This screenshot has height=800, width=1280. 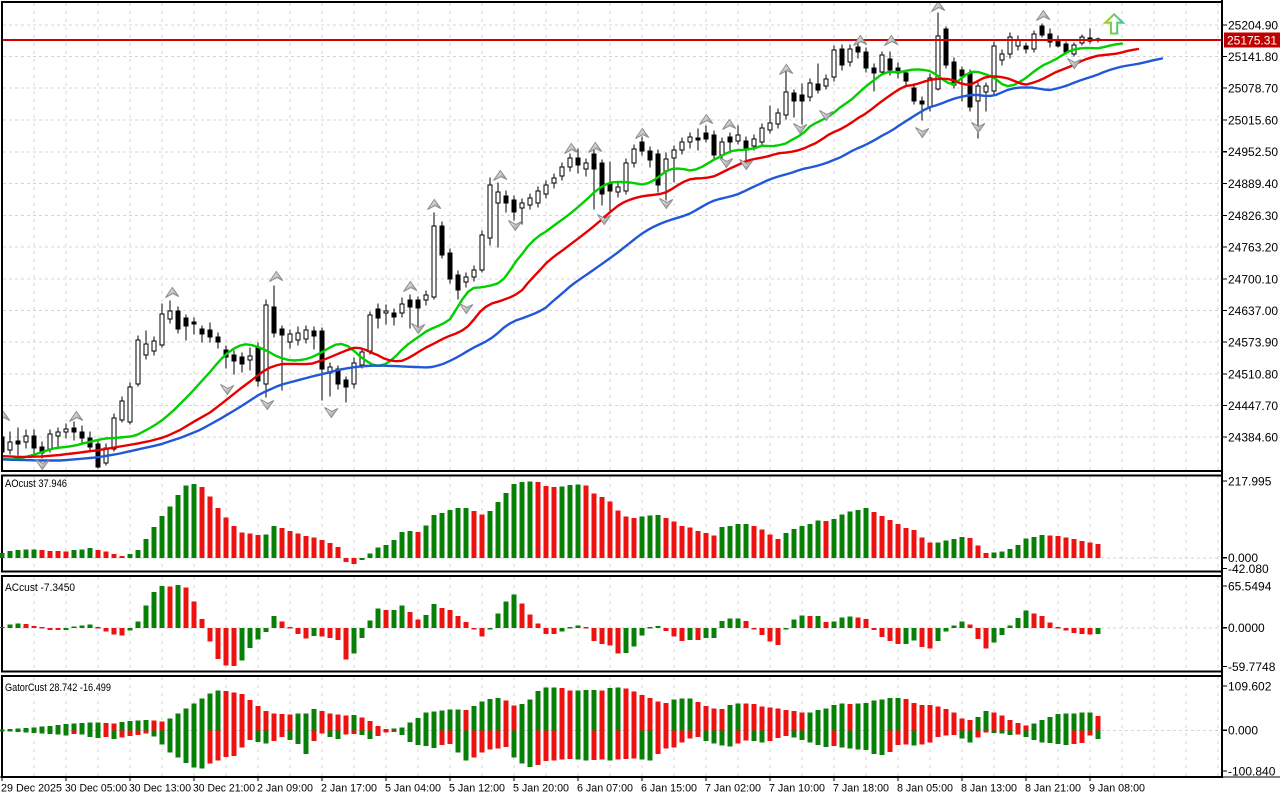 What do you see at coordinates (160, 789) in the screenshot?
I see `svg-text: 30 Dec 13:00` at bounding box center [160, 789].